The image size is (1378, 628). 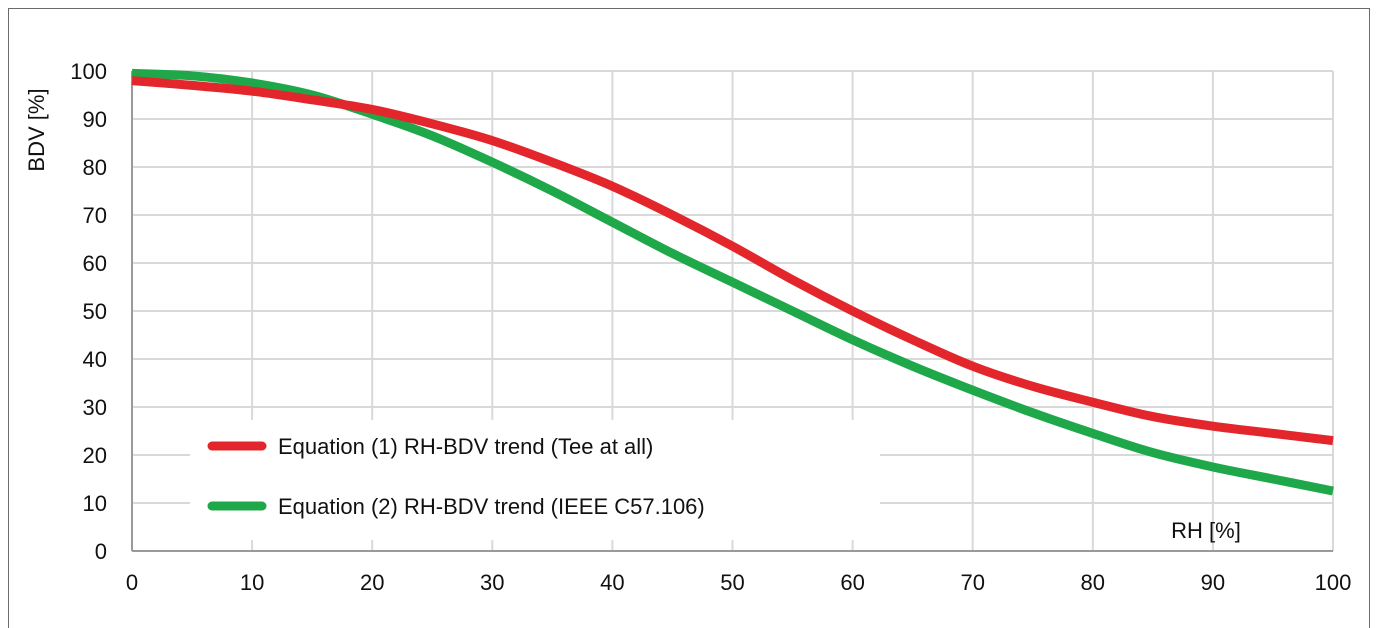 I want to click on x-tick-label: 20, so click(x=372, y=582).